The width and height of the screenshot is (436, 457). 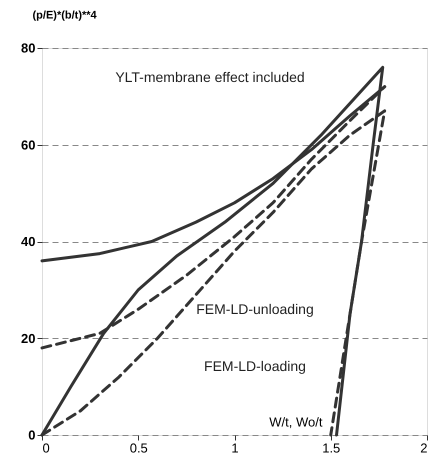 What do you see at coordinates (424, 448) in the screenshot?
I see `x-tick-label: 2` at bounding box center [424, 448].